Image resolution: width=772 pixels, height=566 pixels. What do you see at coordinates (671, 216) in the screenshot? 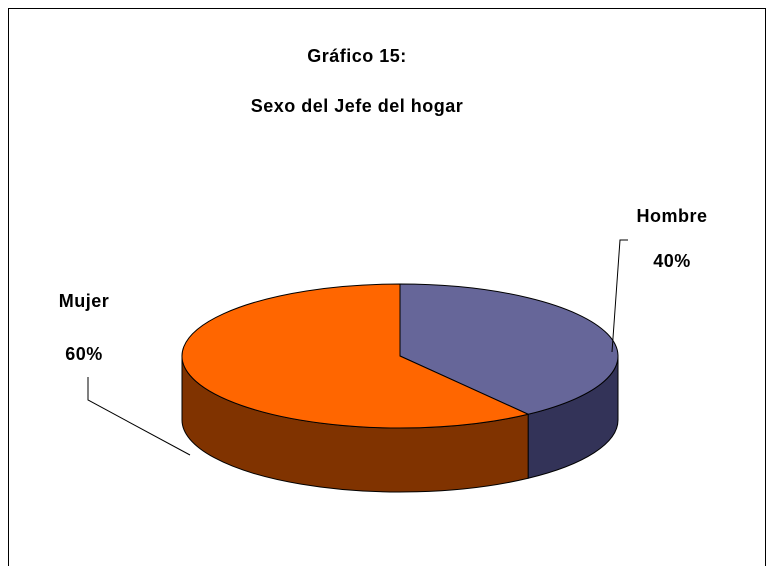
I see `slice-label: Hombre` at bounding box center [671, 216].